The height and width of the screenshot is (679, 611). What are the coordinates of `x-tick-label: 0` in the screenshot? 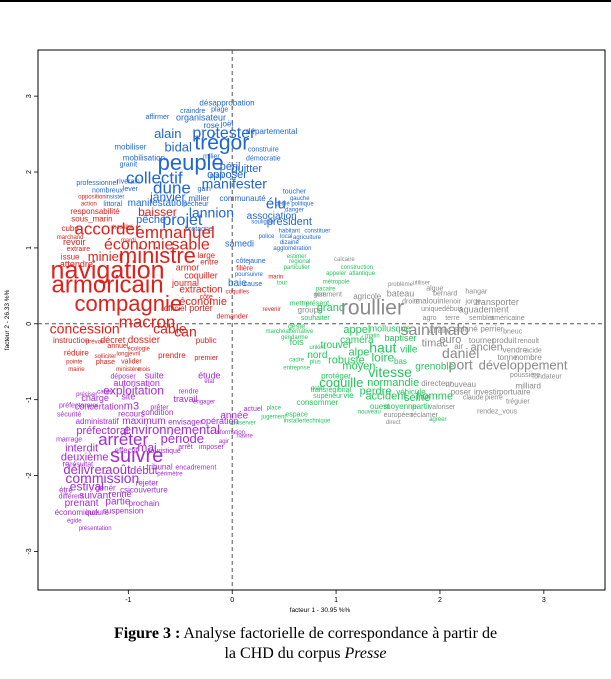 It's located at (232, 600).